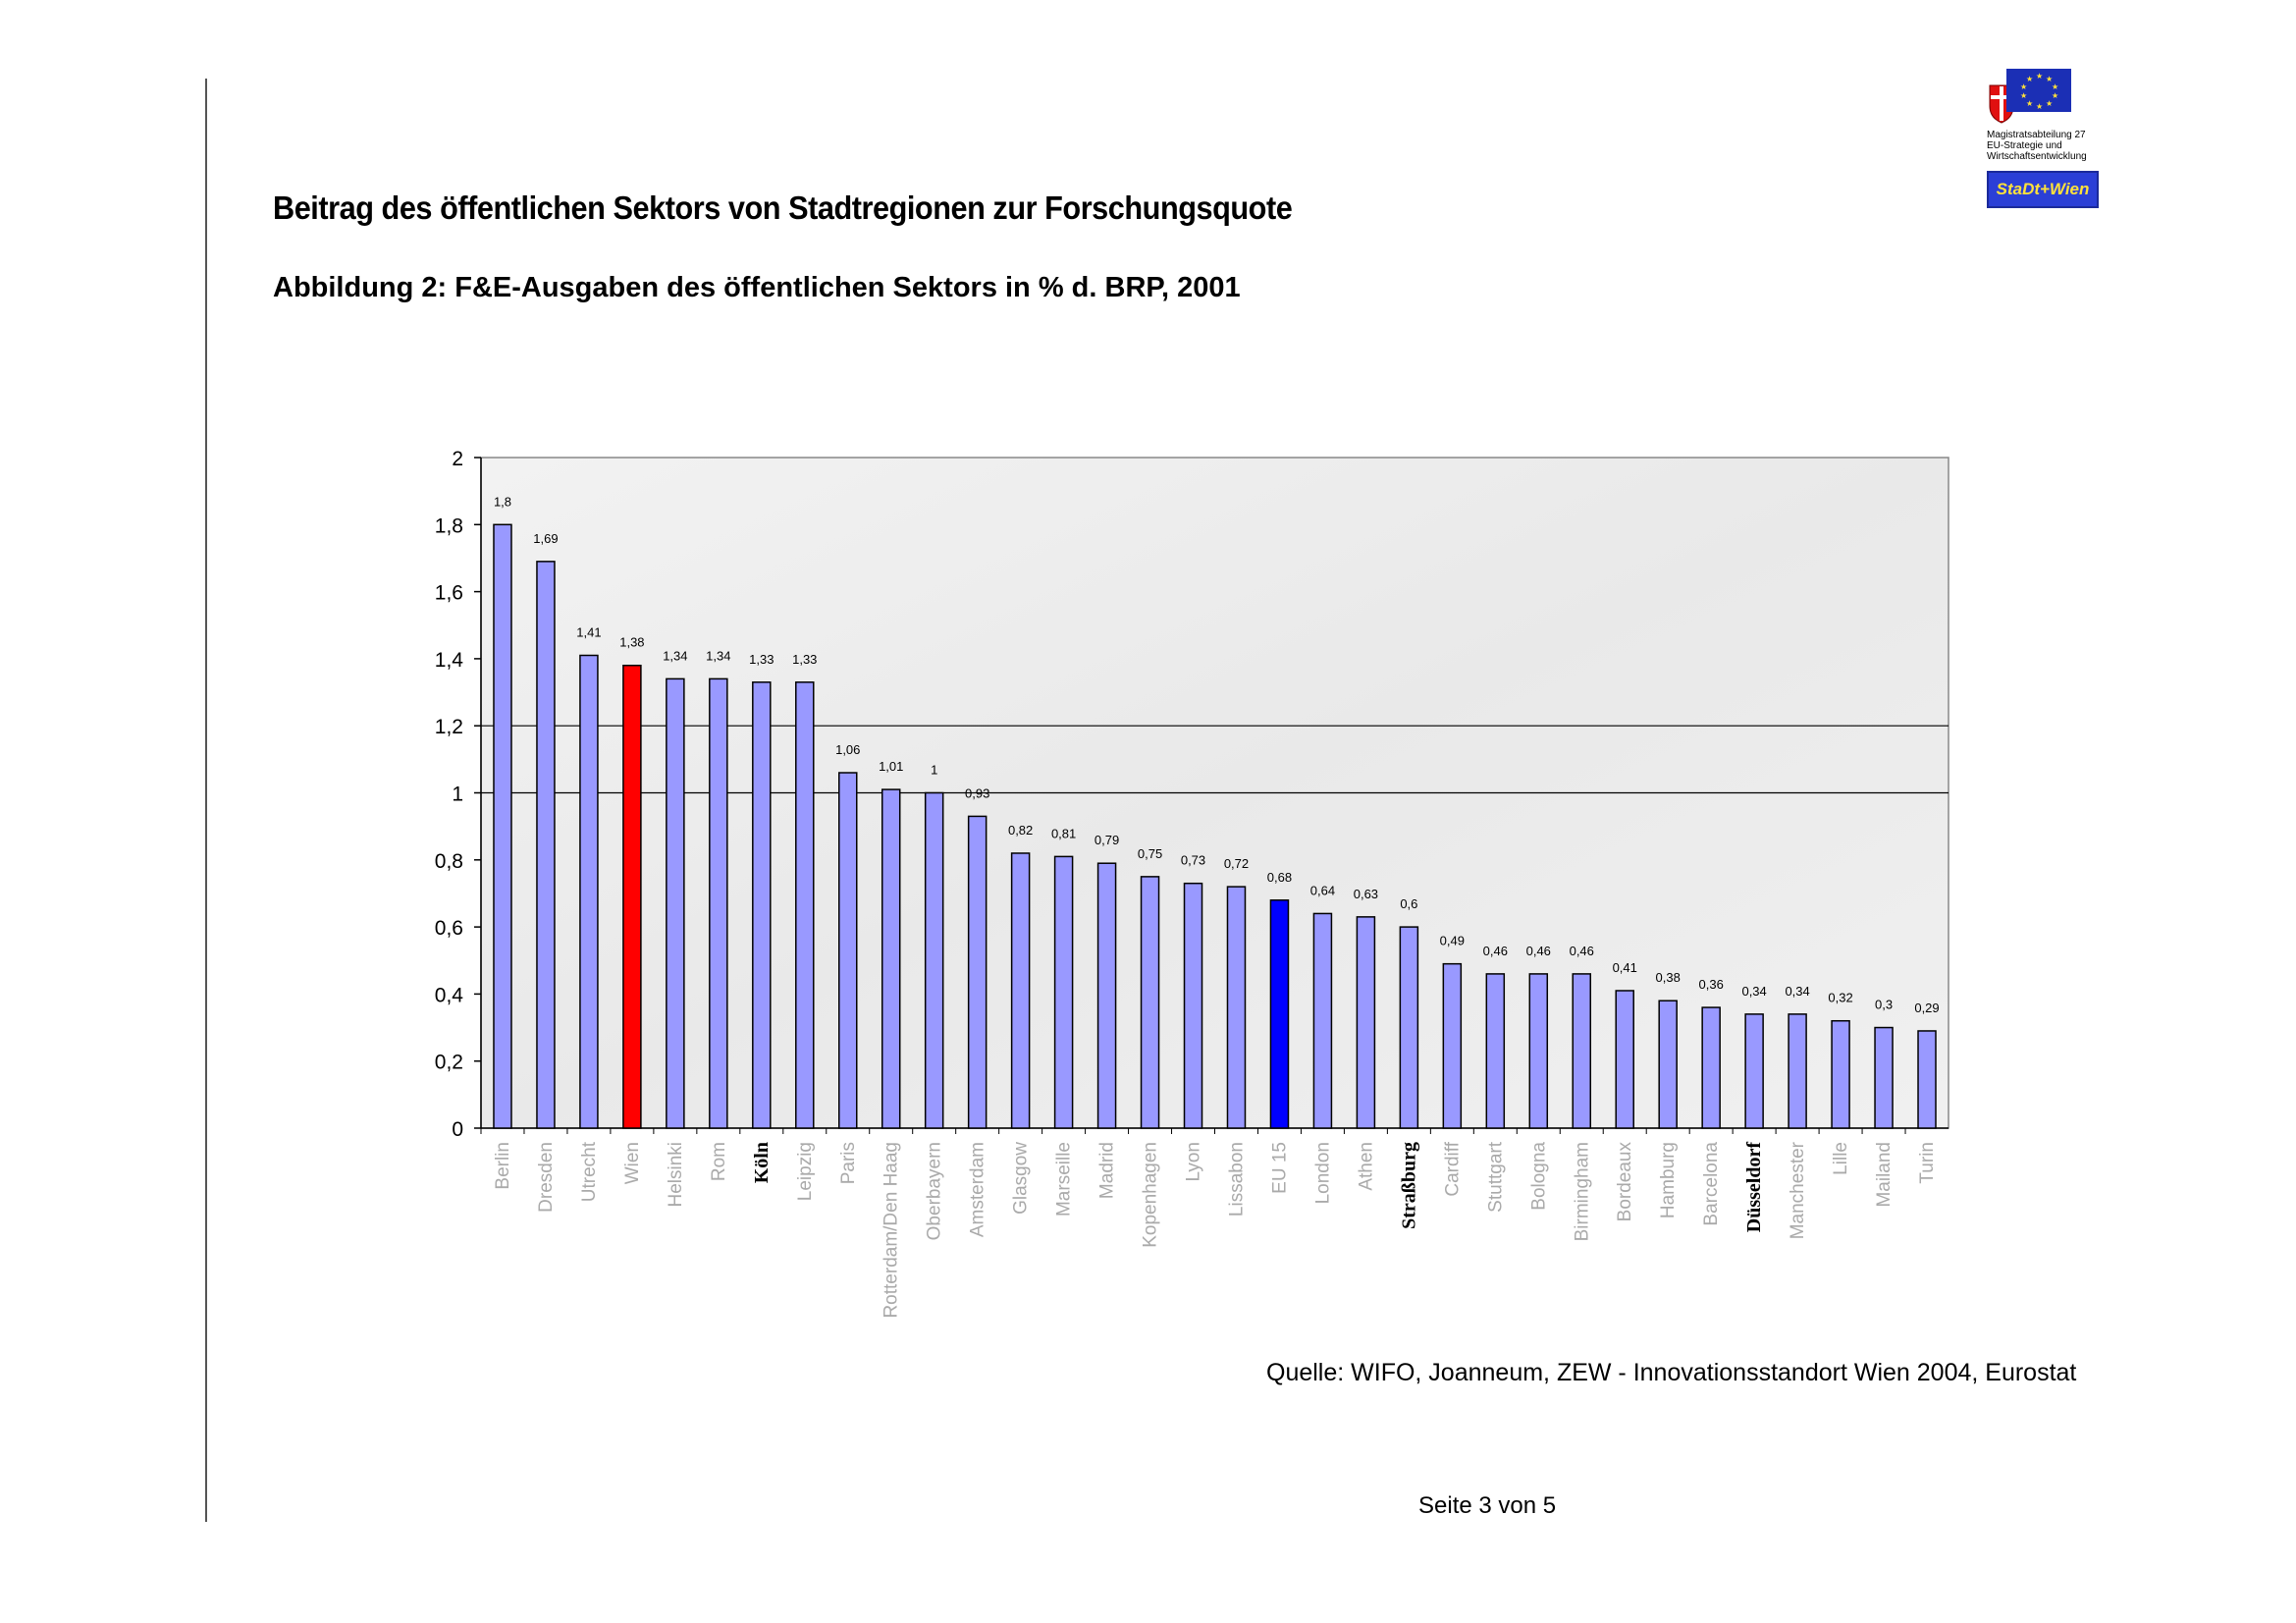 Image resolution: width=2296 pixels, height=1623 pixels. I want to click on stadt-wien-badge: StaDt+Wien, so click(2043, 189).